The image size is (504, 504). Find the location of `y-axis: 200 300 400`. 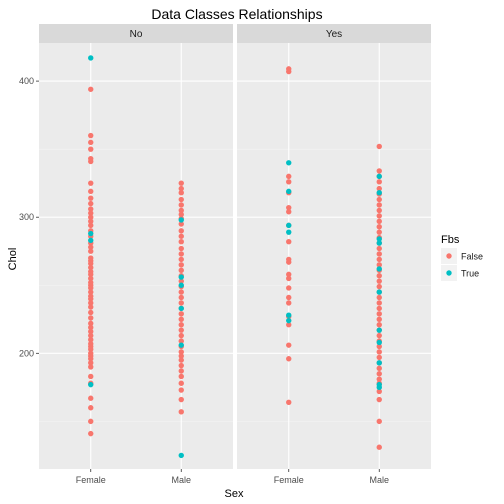

y-axis: 200 300 400 is located at coordinates (29, 217).